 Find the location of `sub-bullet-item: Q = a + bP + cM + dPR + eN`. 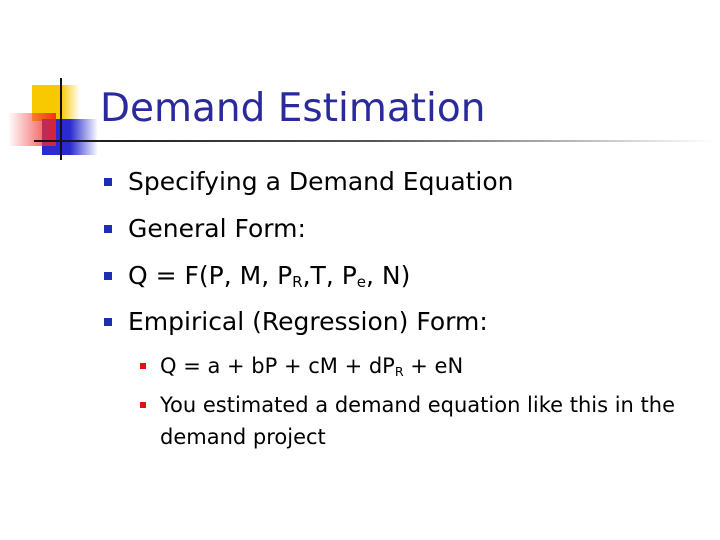

sub-bullet-item: Q = a + bP + cM + dPR + eN is located at coordinates (420, 369).